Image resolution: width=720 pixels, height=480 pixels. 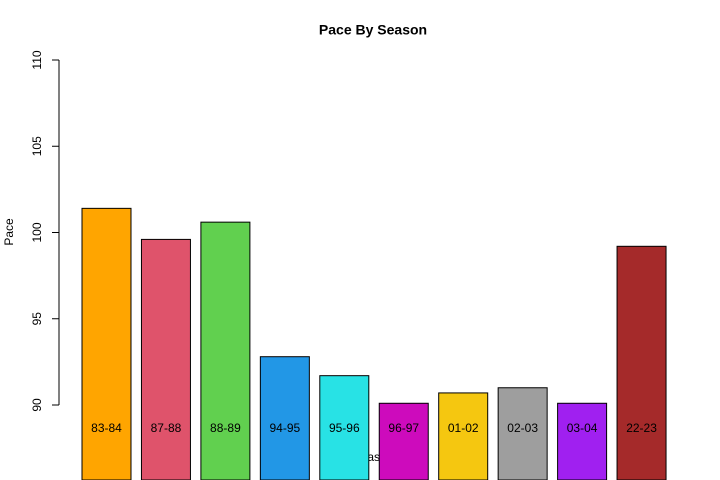 What do you see at coordinates (522, 428) in the screenshot?
I see `category-label: 02-03` at bounding box center [522, 428].